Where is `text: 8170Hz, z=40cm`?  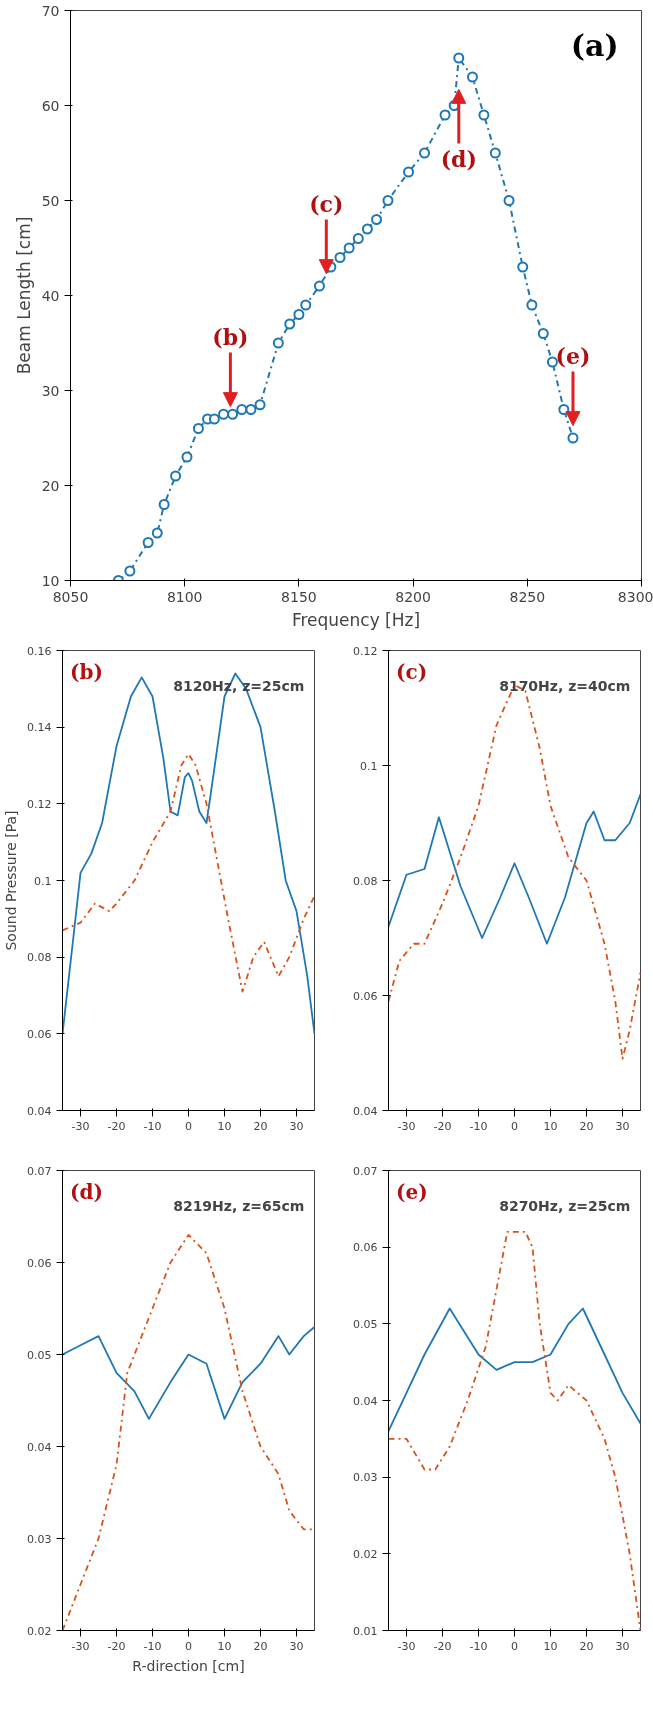
text: 8170Hz, z=40cm is located at coordinates (565, 686).